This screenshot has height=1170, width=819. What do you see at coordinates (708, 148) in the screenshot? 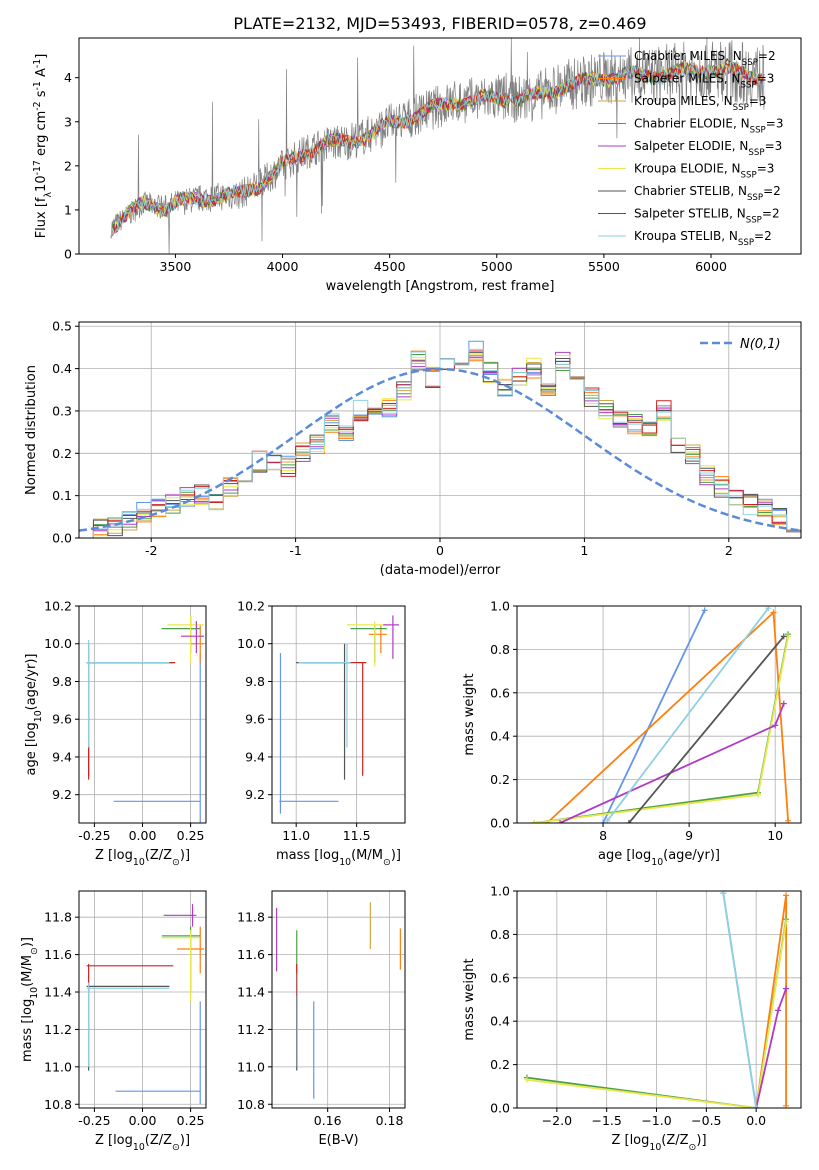
I see `legend-label: Salpeter ELODIE, NSSP=3` at bounding box center [708, 148].